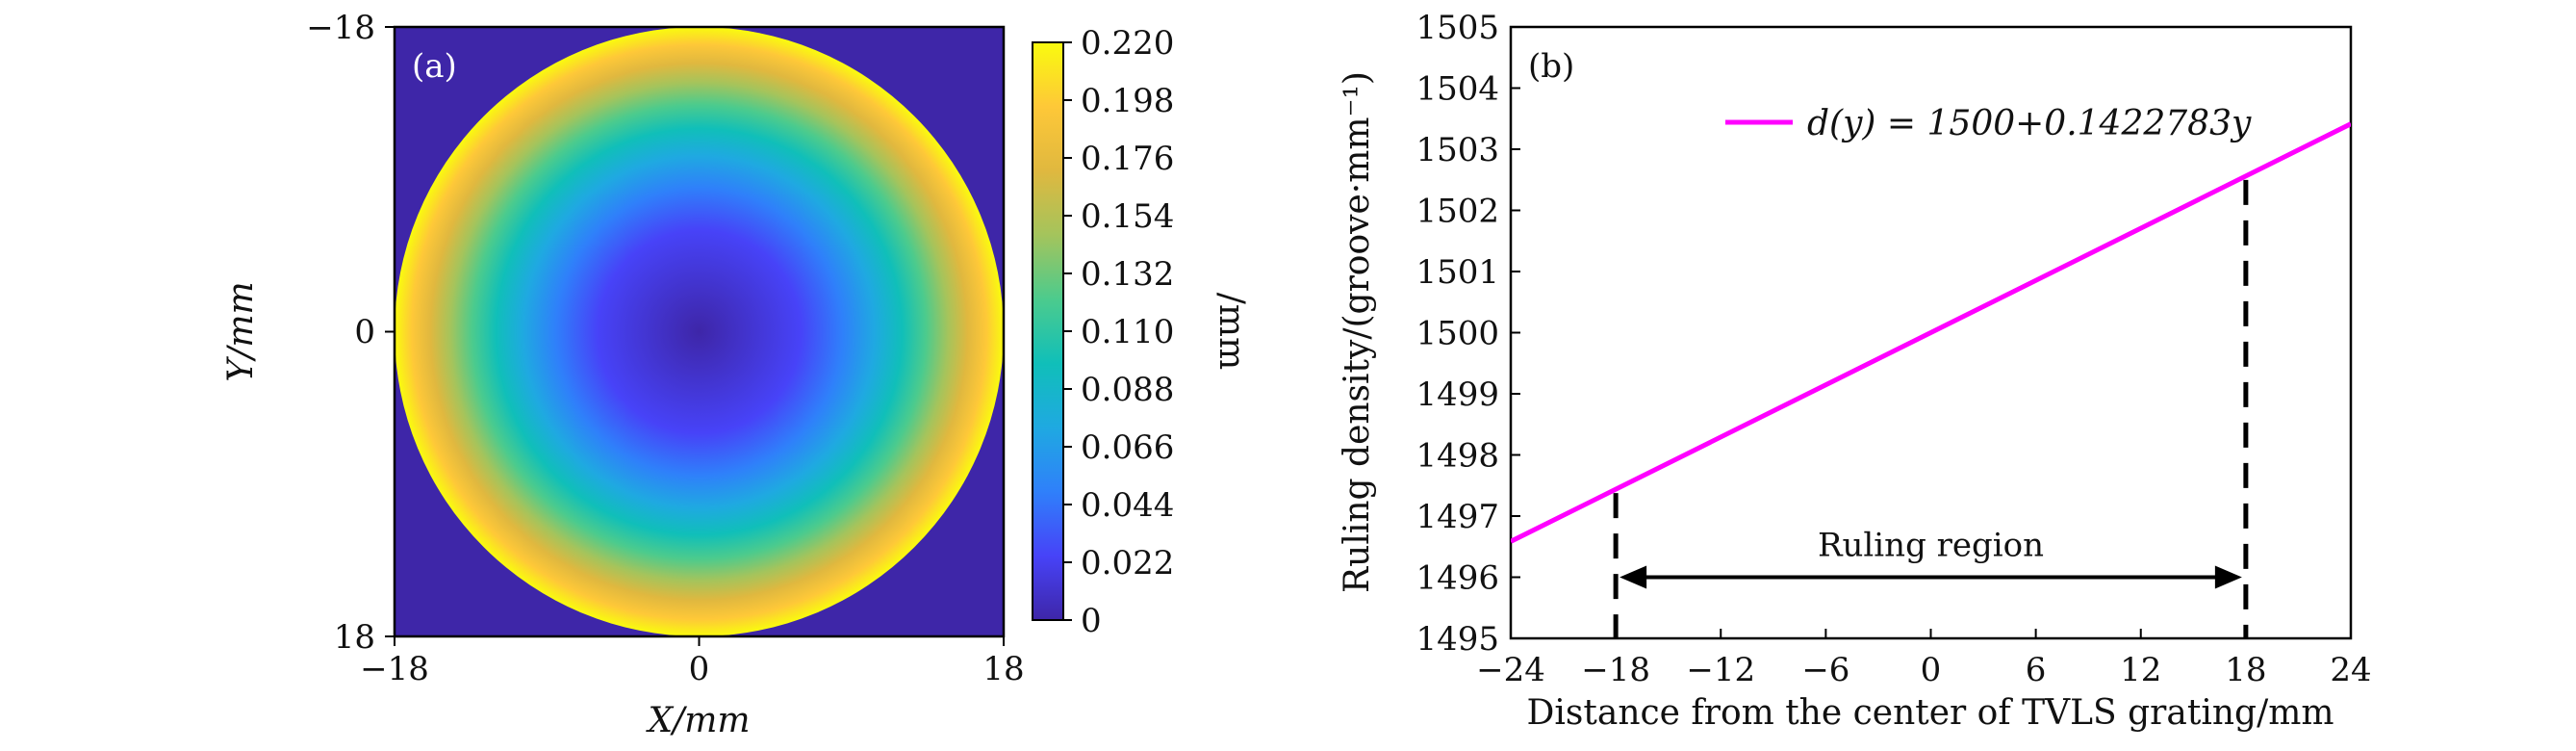 This screenshot has height=751, width=2576. Describe the element at coordinates (1457, 150) in the screenshot. I see `panel-b-y-tick-label: 1503` at that location.